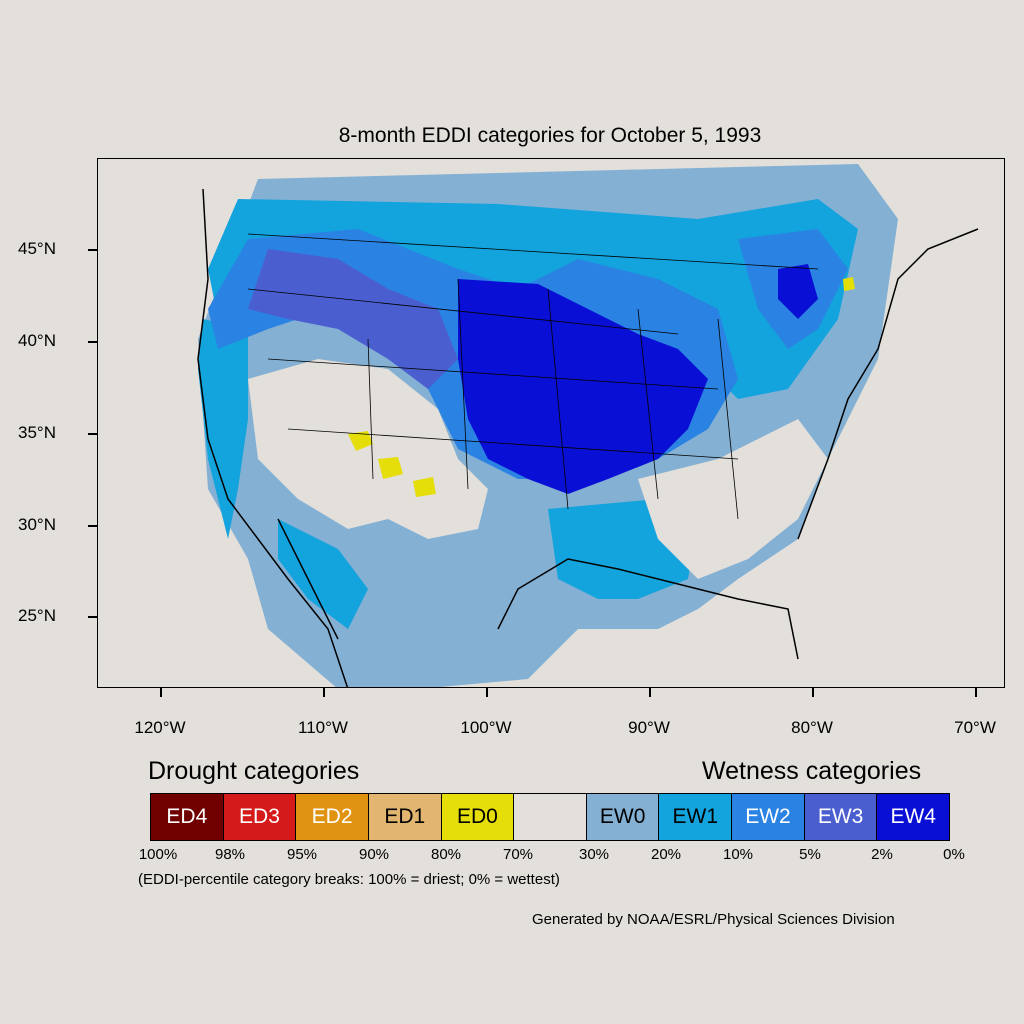  I want to click on ew4-region-ne, so click(798, 291).